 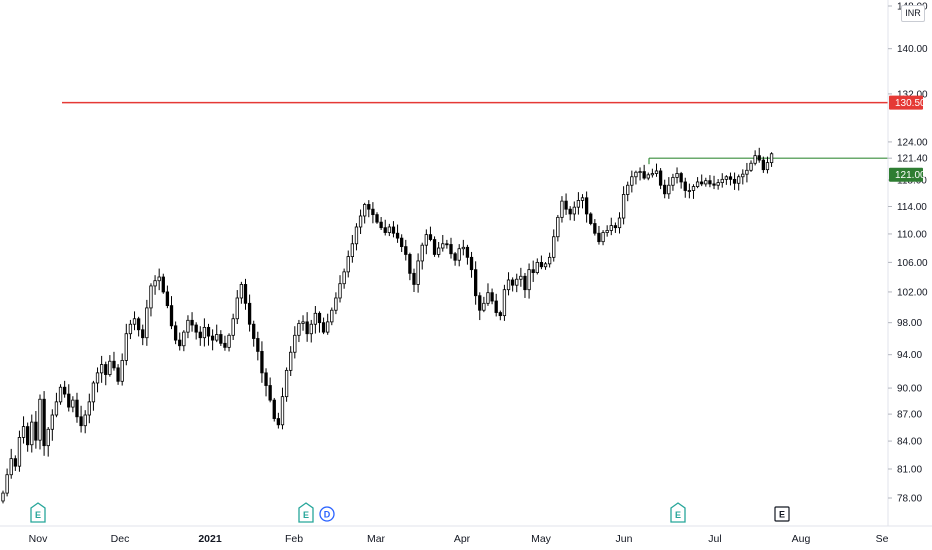 I want to click on y-tick-label: 98.00, so click(x=909, y=323).